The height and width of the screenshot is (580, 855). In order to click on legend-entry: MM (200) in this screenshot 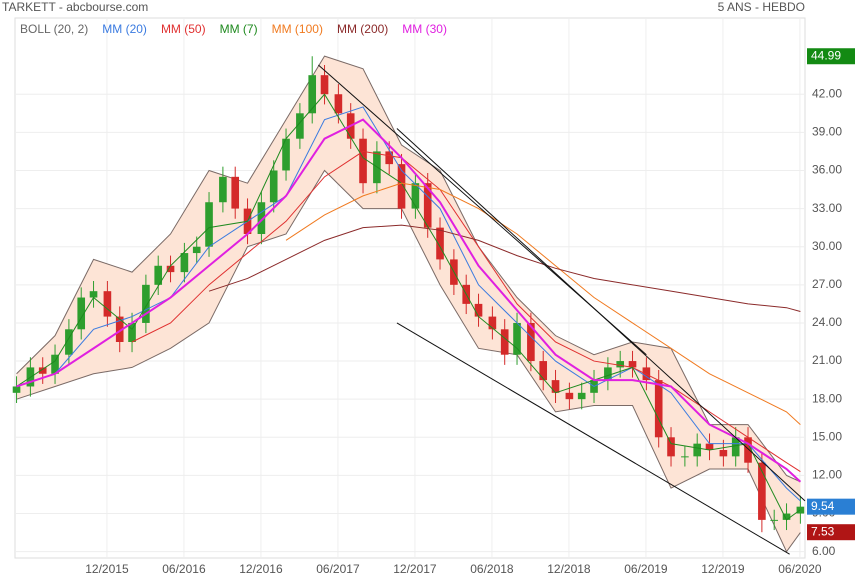, I will do `click(362, 29)`.